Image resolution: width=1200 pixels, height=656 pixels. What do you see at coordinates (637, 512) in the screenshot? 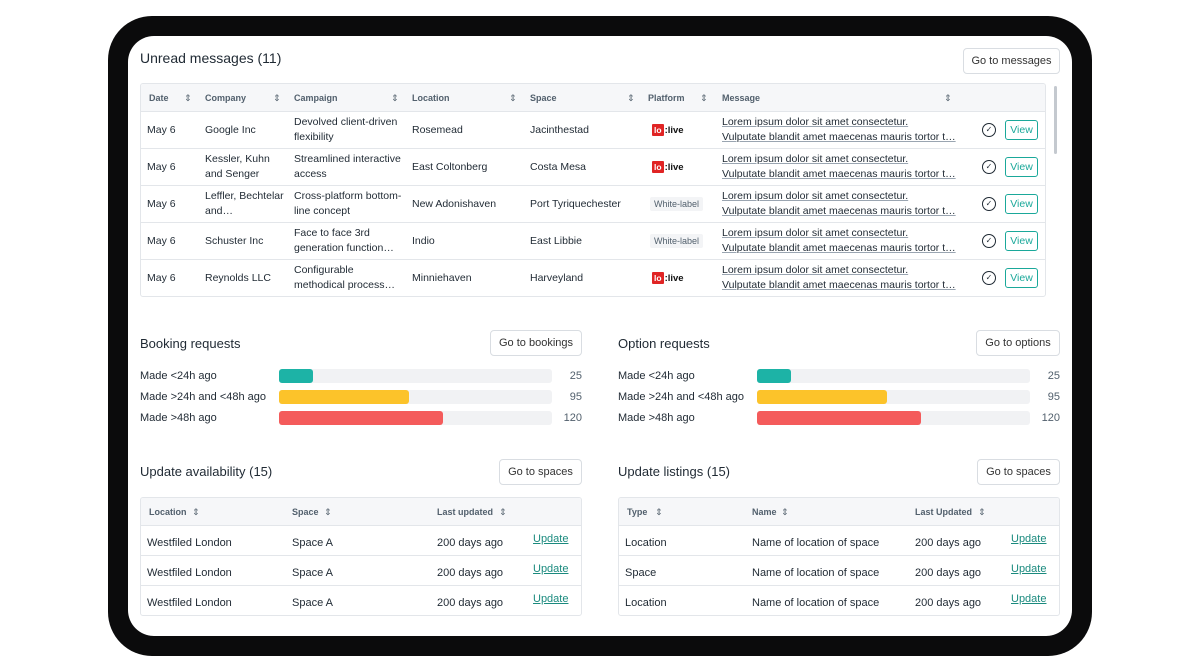
I see `col-type: Type` at bounding box center [637, 512].